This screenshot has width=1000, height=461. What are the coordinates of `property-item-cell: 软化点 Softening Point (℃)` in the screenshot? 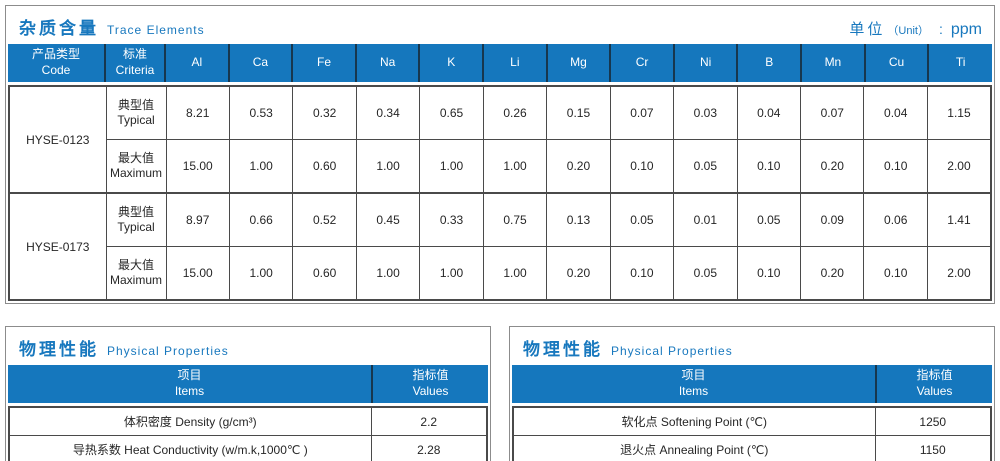 It's located at (694, 421).